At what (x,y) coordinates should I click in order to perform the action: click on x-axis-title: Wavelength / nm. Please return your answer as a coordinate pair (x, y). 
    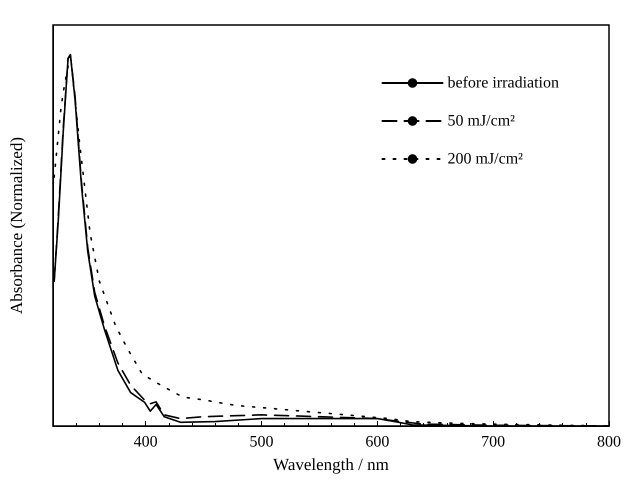
    Looking at the image, I should click on (331, 464).